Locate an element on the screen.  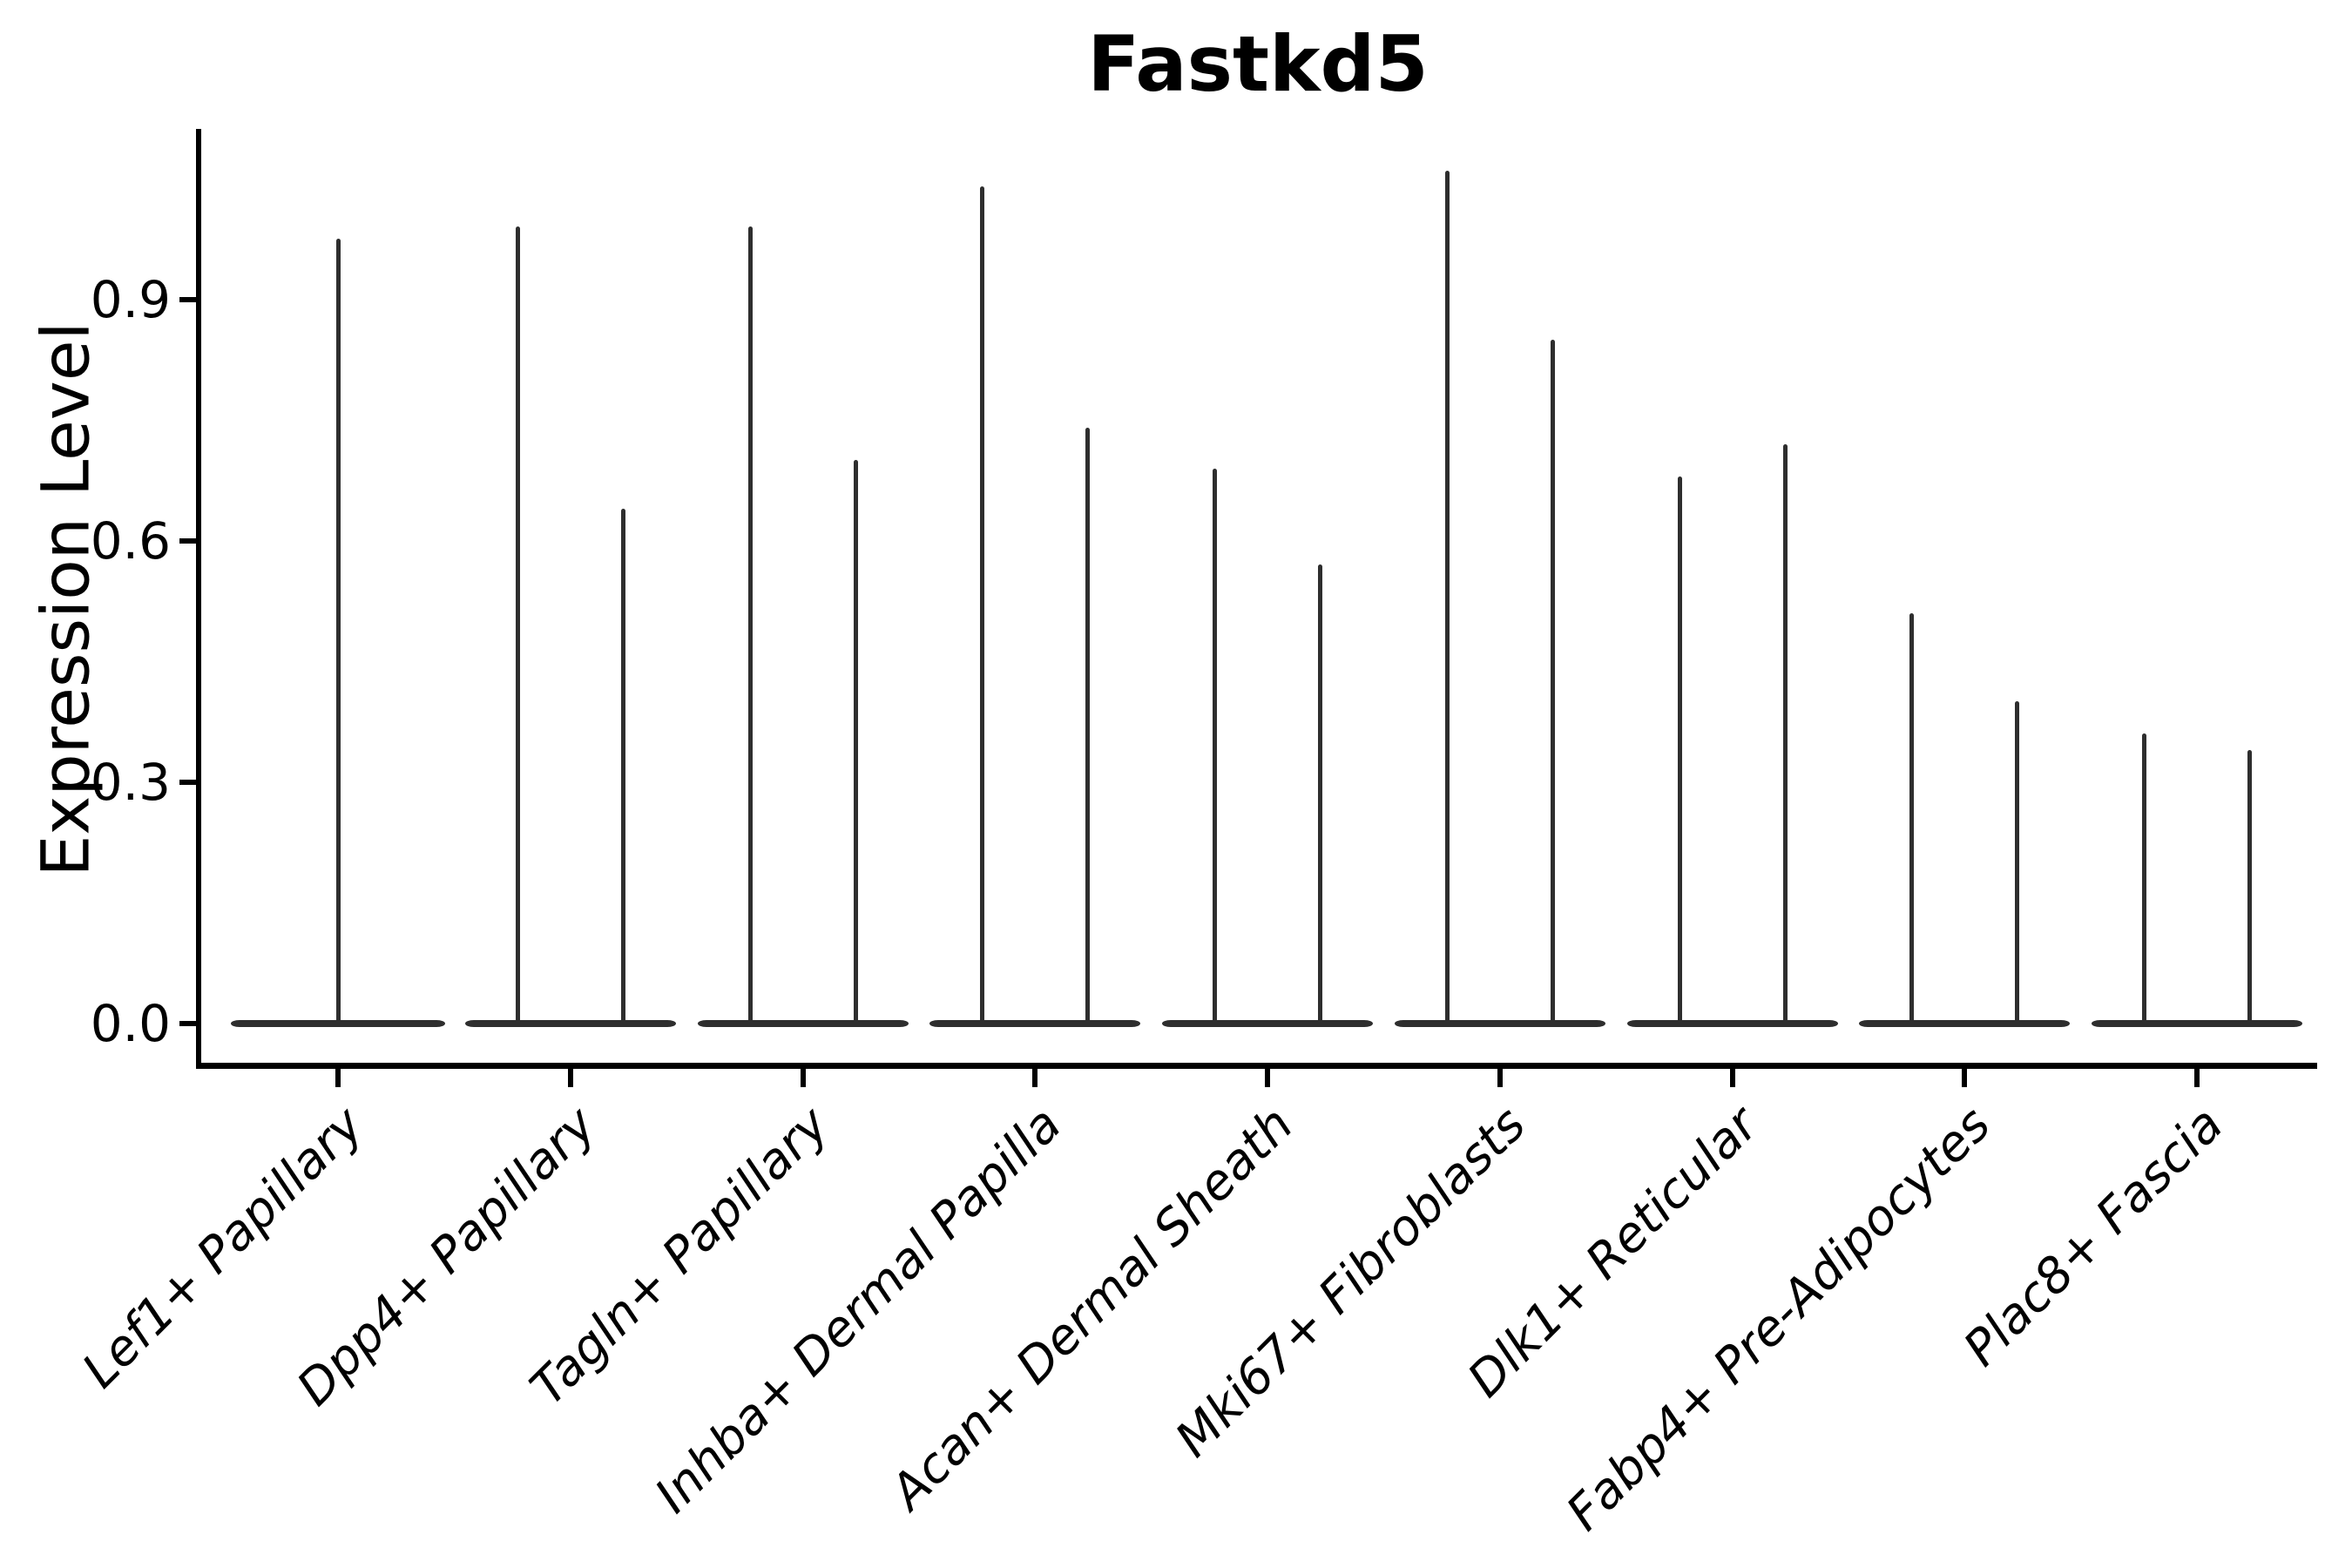
y-tick-label: 0.9 is located at coordinates (130, 299).